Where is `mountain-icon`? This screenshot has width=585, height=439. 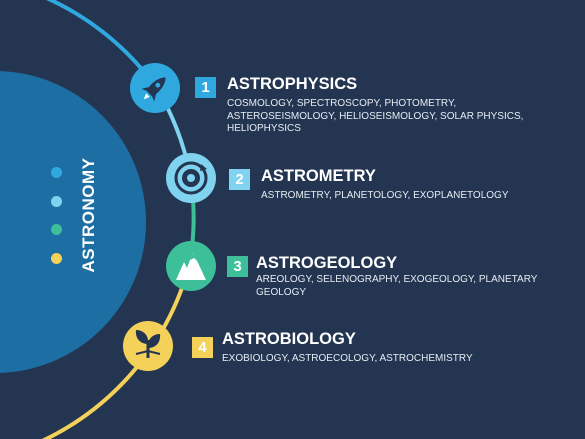 mountain-icon is located at coordinates (191, 266).